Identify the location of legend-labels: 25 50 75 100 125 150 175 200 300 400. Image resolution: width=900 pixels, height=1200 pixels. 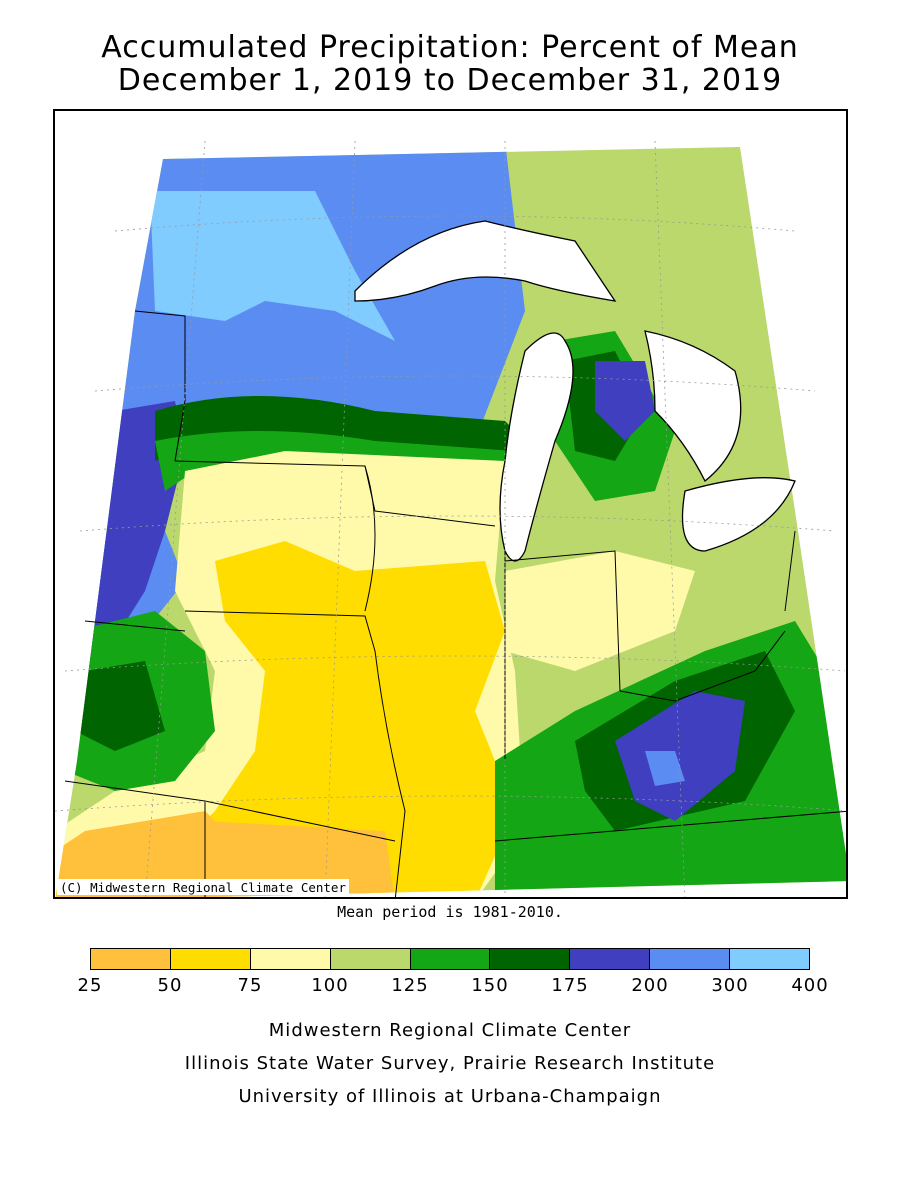
(450, 987).